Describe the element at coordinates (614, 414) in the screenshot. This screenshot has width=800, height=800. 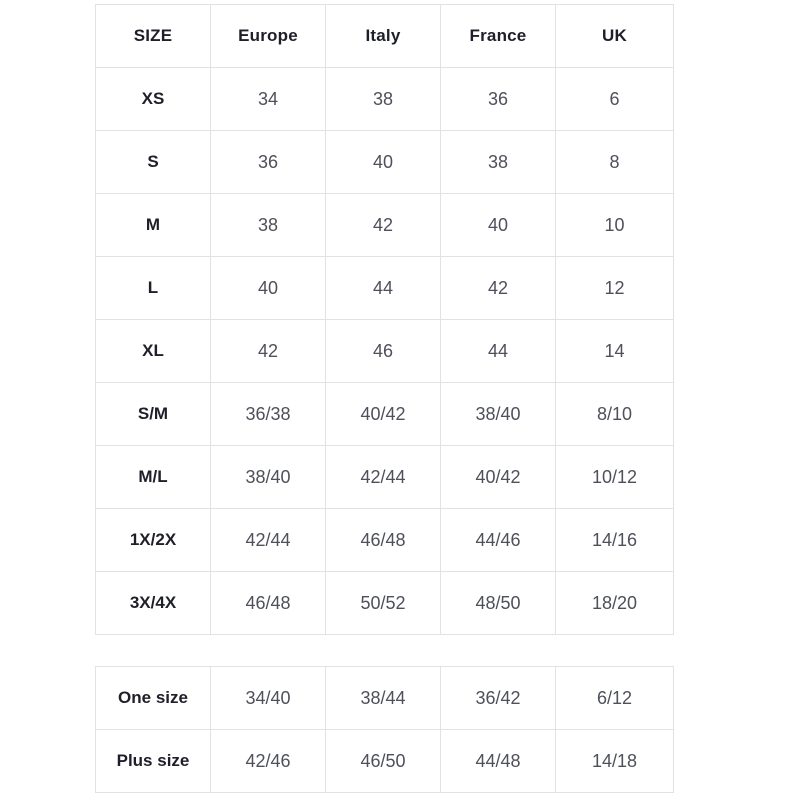
I see `table-cell: 8/10` at that location.